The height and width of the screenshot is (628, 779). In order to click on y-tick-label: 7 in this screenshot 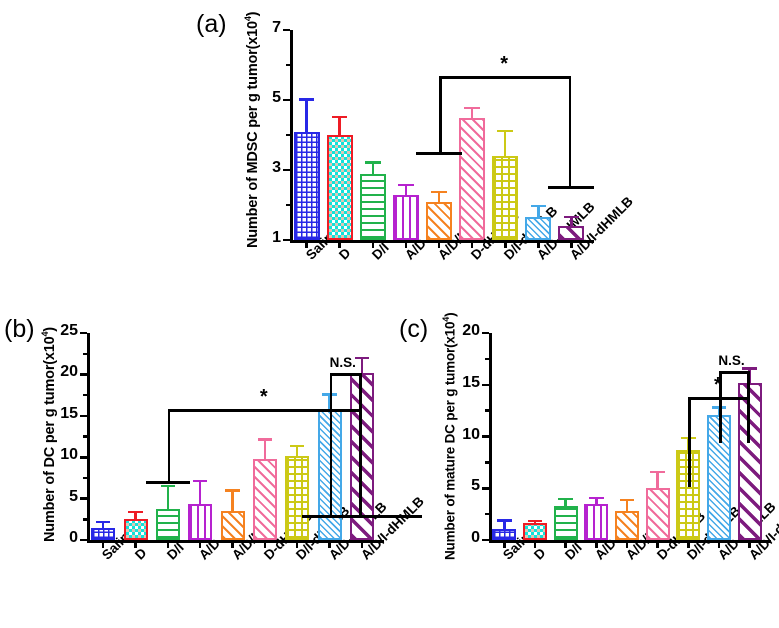, I will do `click(276, 27)`.